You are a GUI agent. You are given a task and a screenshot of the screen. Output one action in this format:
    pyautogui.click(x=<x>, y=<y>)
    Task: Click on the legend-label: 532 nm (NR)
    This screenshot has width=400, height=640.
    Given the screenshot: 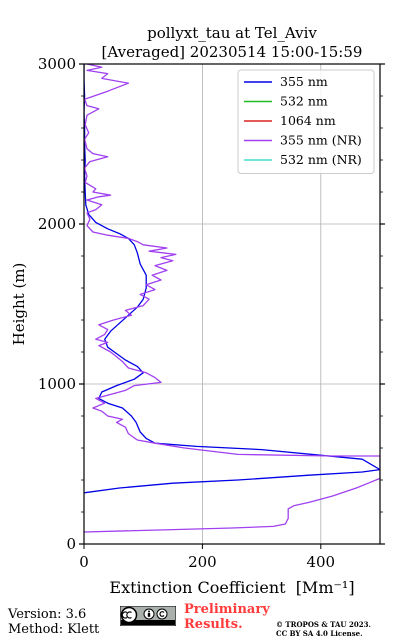 What is the action you would take?
    pyautogui.click(x=321, y=159)
    